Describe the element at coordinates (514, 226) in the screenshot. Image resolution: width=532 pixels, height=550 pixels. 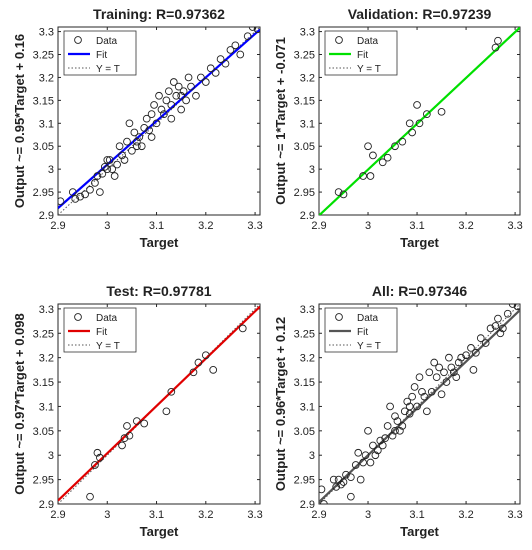
I see `x-tick-label: 3.3` at that location.